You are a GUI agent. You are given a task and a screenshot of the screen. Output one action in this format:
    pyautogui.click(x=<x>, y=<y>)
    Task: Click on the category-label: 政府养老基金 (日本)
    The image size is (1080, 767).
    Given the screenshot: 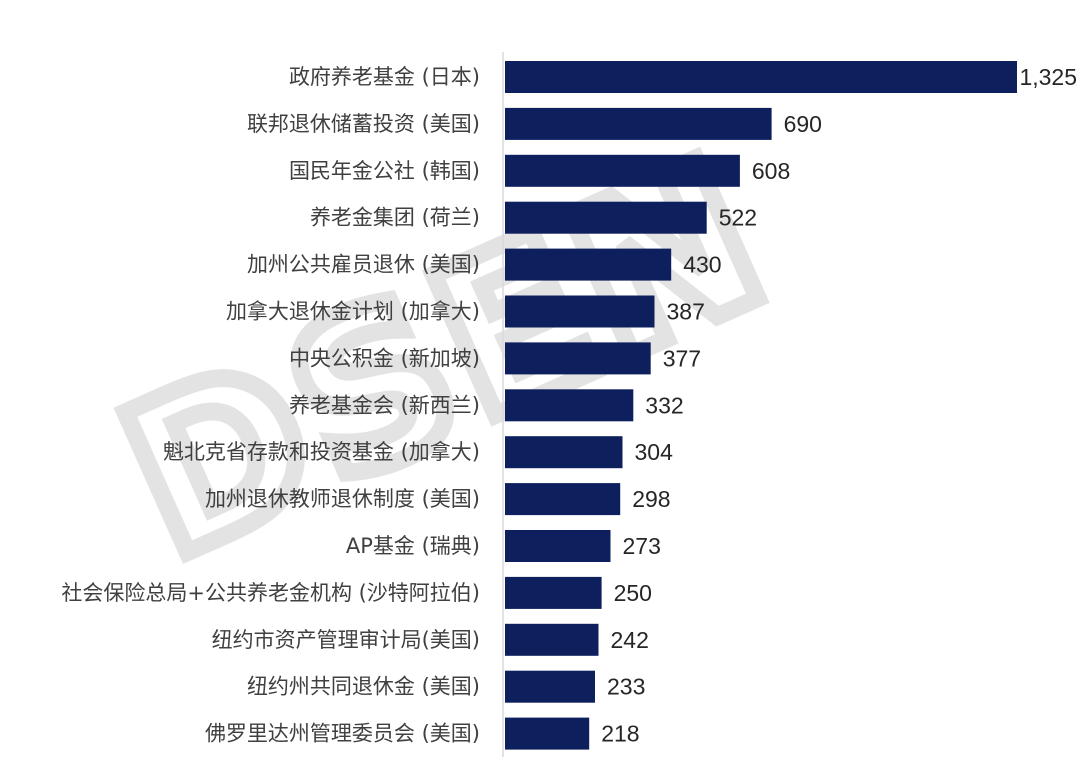 What is the action you would take?
    pyautogui.click(x=384, y=77)
    